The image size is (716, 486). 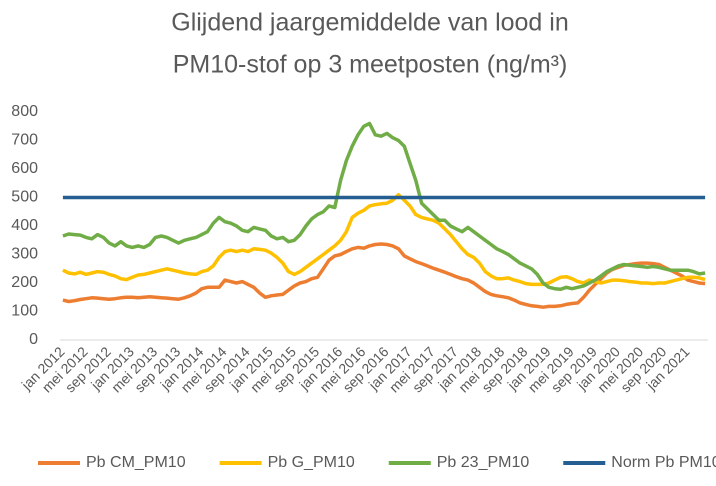 What do you see at coordinates (136, 462) in the screenshot?
I see `legend-label: Pb CM_PM10` at bounding box center [136, 462].